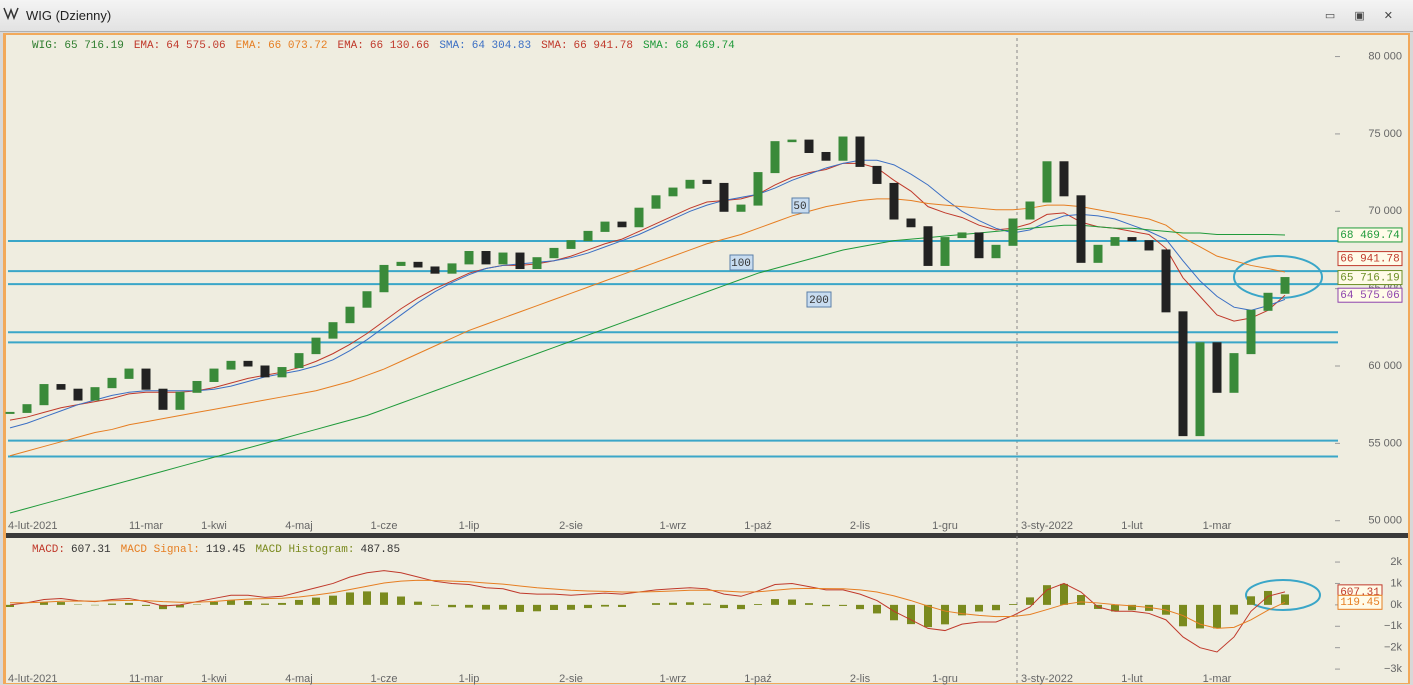 The image size is (1413, 685). What do you see at coordinates (226, 550) in the screenshot?
I see `legend-value: 119.45` at bounding box center [226, 550].